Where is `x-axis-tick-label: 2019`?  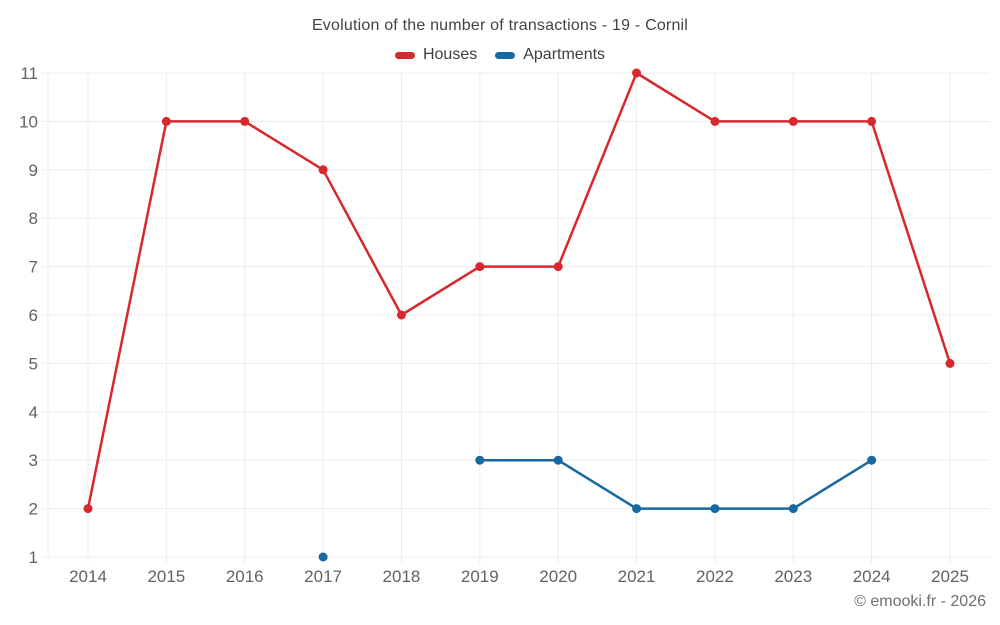 x-axis-tick-label: 2019 is located at coordinates (480, 576).